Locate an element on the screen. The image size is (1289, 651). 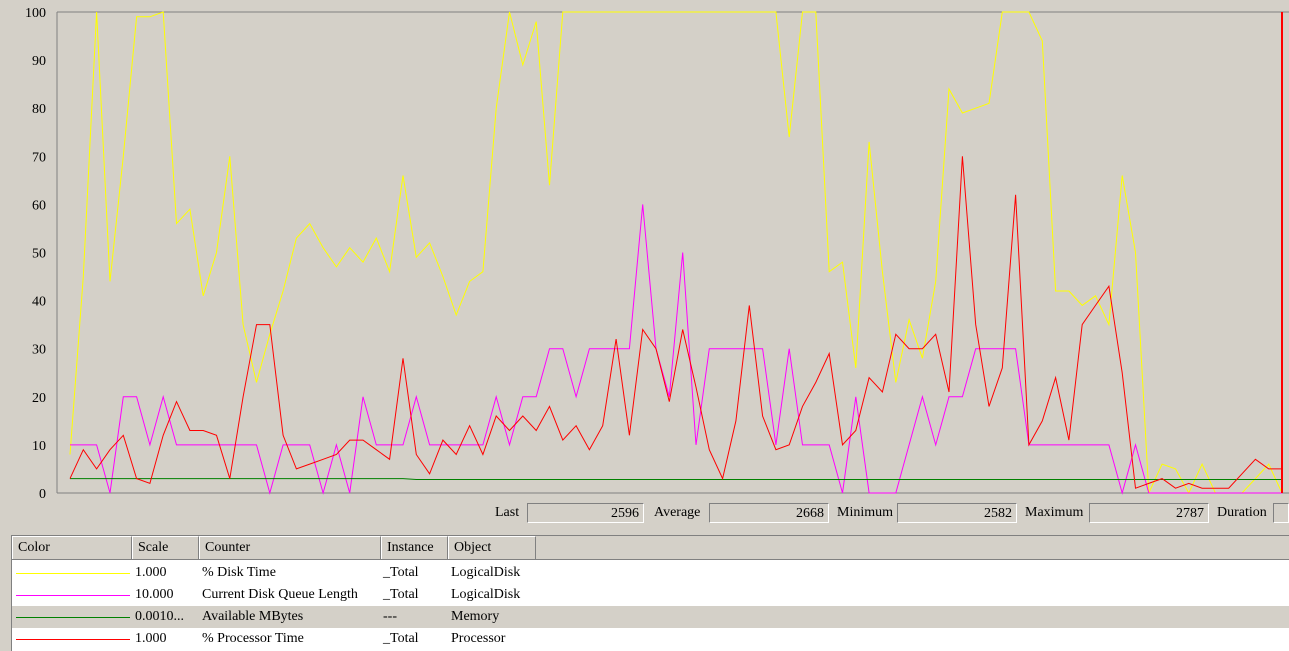
minimum-value: 2582 is located at coordinates (957, 513).